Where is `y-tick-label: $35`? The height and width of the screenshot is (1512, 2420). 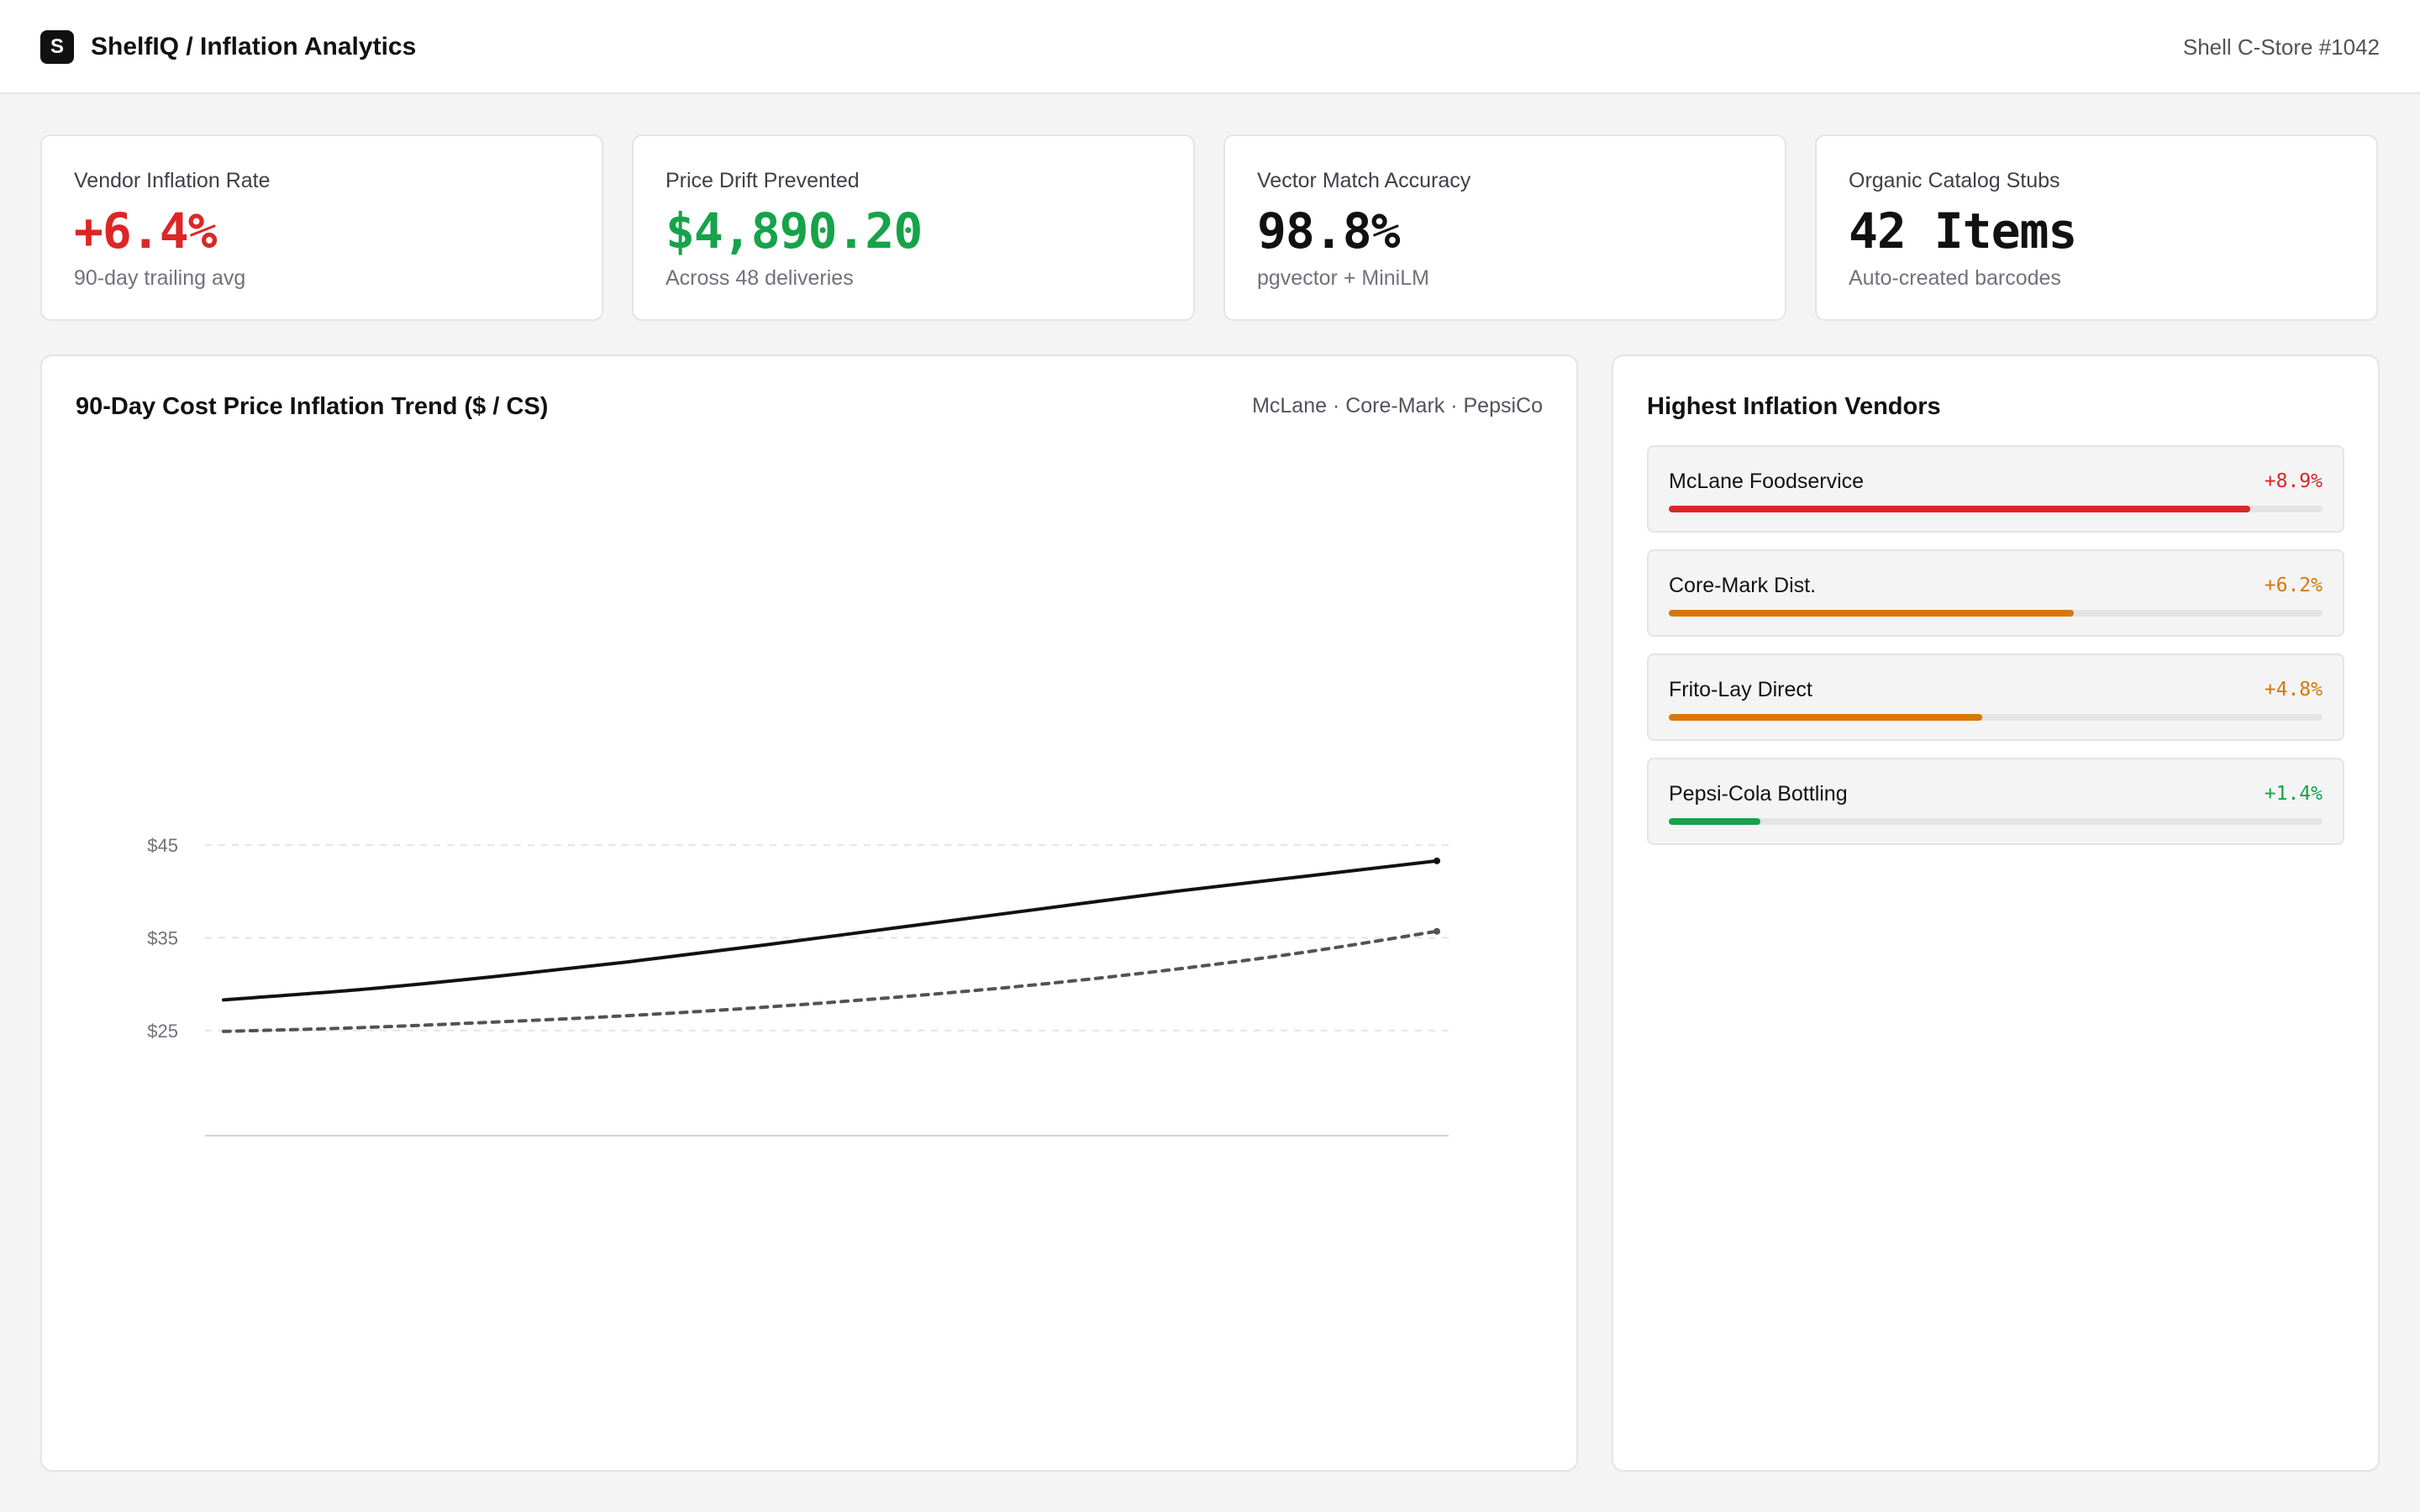
y-tick-label: $35 is located at coordinates (162, 937).